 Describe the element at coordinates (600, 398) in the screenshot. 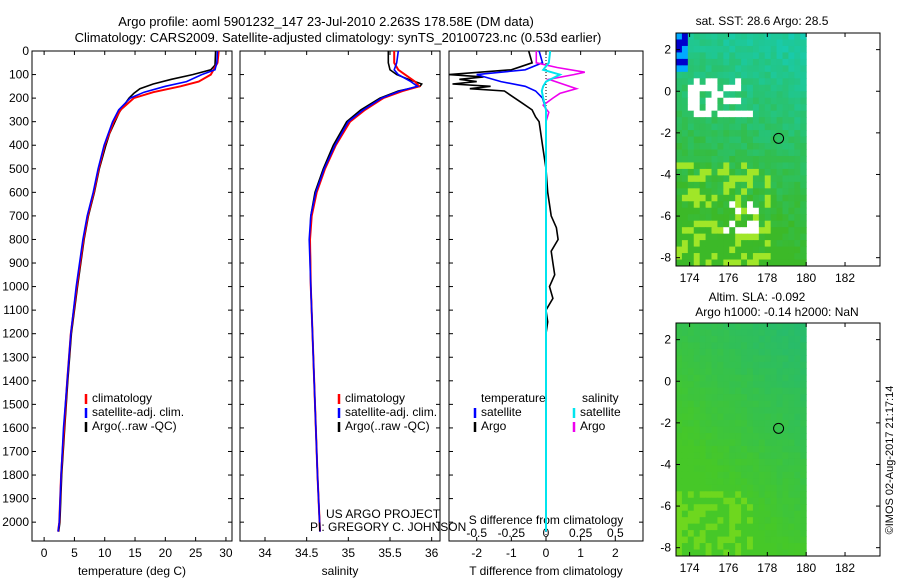

I see `legend-title-salinity: salinity` at that location.